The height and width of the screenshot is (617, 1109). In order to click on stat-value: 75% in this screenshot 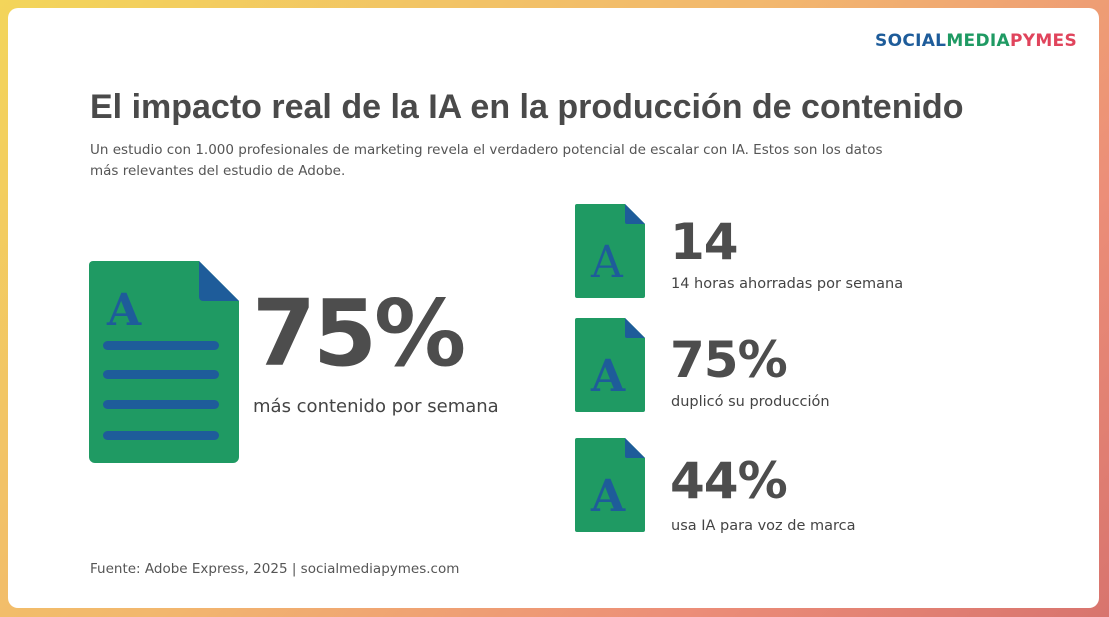, I will do `click(729, 360)`.